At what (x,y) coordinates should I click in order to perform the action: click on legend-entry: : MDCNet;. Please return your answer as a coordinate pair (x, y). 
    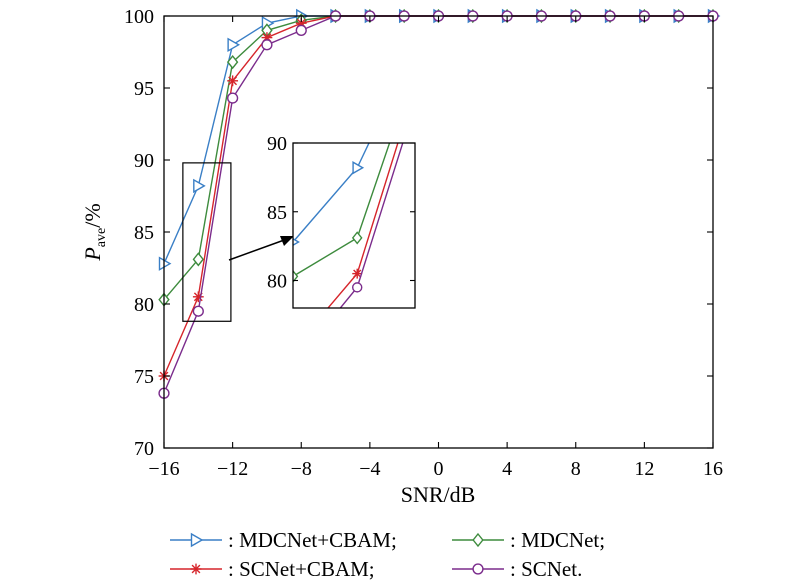
    Looking at the image, I should click on (528, 540).